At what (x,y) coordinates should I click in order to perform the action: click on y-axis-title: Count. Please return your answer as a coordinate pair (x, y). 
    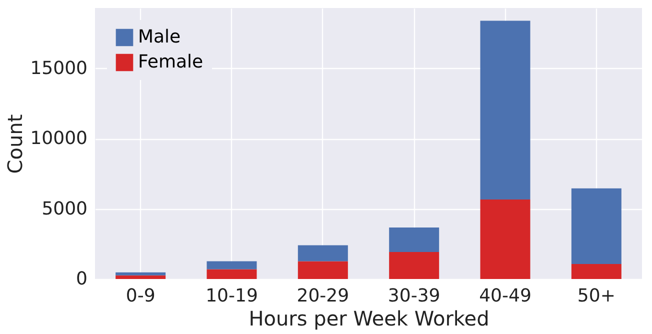
    Looking at the image, I should click on (15, 144).